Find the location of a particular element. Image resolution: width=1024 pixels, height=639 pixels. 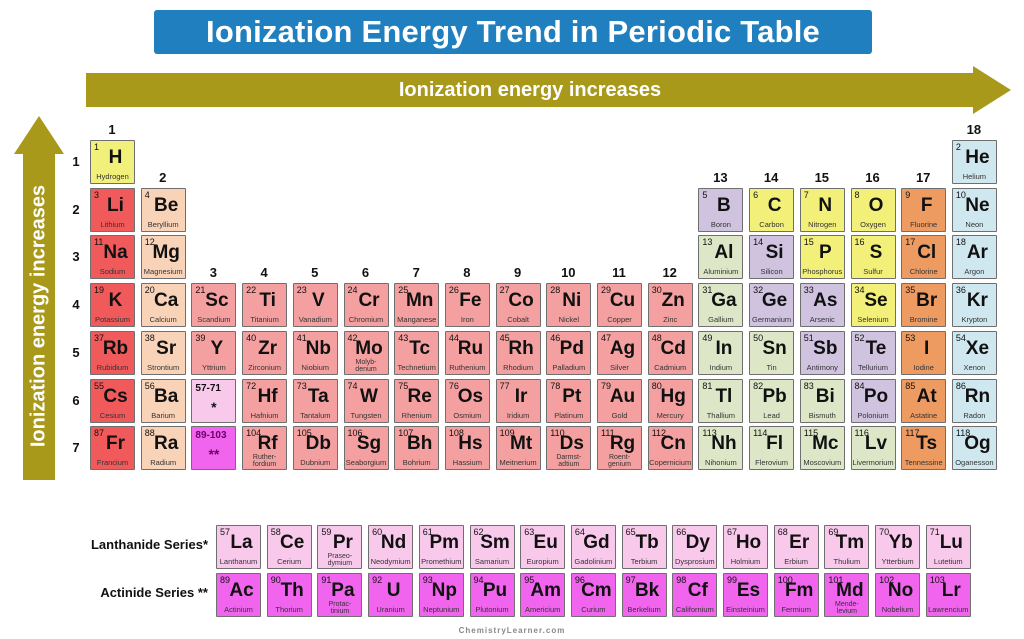

element-cell-br: 35 Br Bromine is located at coordinates (924, 305).